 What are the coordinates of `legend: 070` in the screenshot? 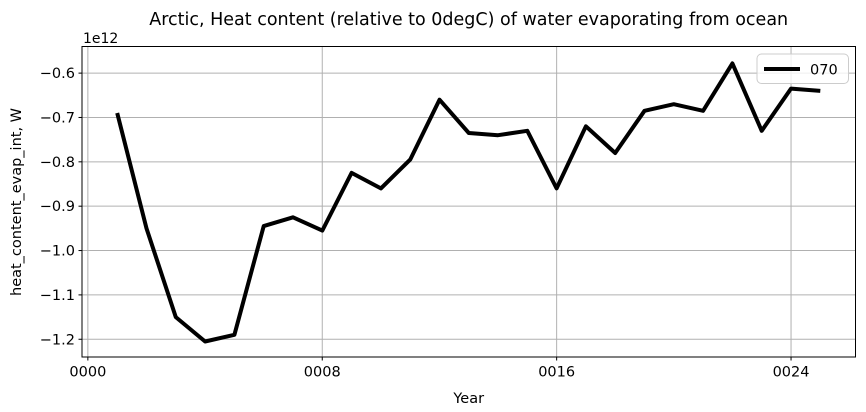 It's located at (802, 68).